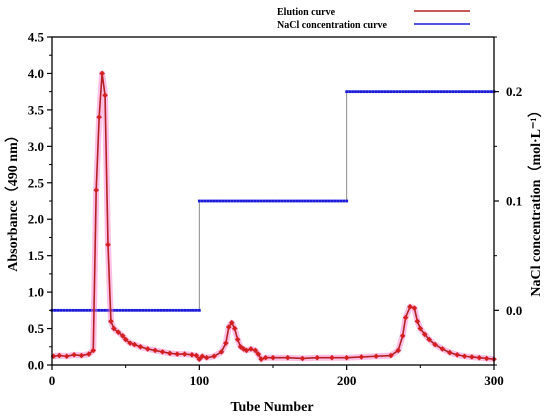 The image size is (550, 417). I want to click on x-tick-label: 0, so click(52, 380).